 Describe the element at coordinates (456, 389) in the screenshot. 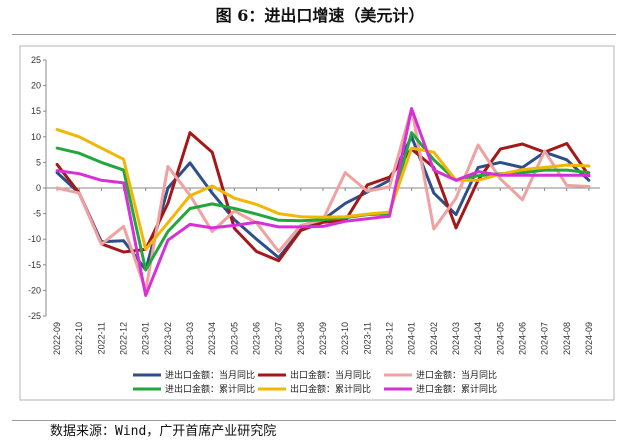

I see `legend-label: 进口金额：累计同比` at that location.